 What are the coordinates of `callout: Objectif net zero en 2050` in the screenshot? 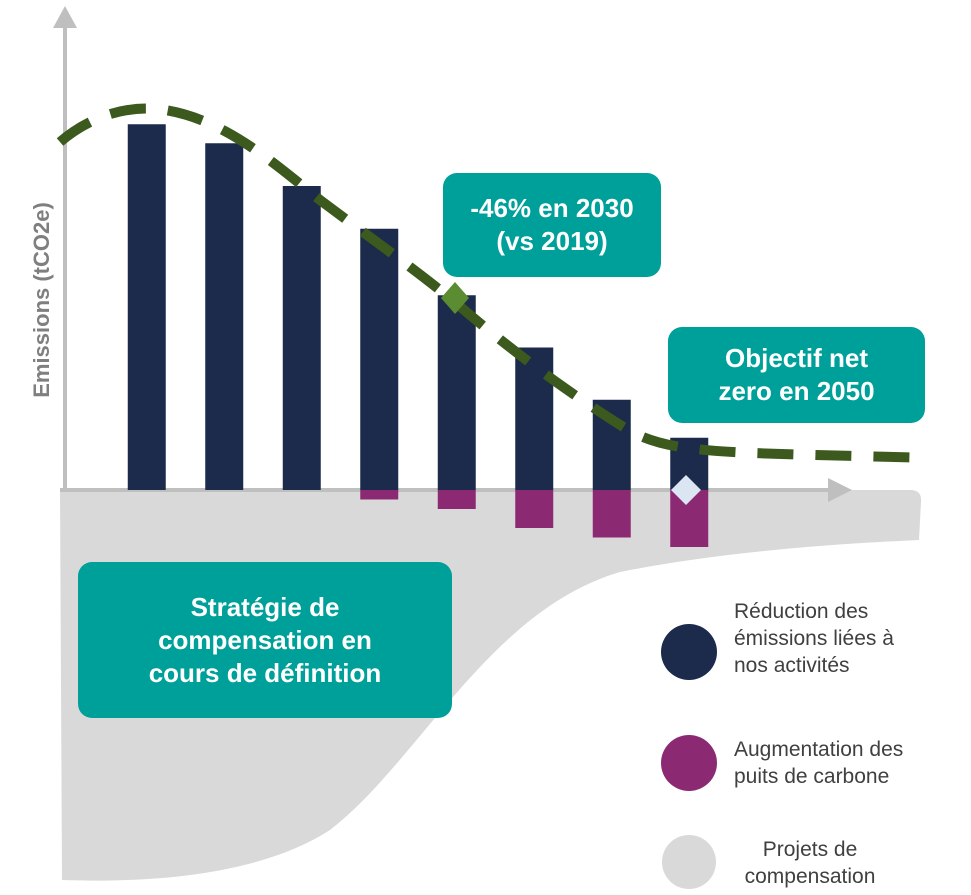 It's located at (796, 375).